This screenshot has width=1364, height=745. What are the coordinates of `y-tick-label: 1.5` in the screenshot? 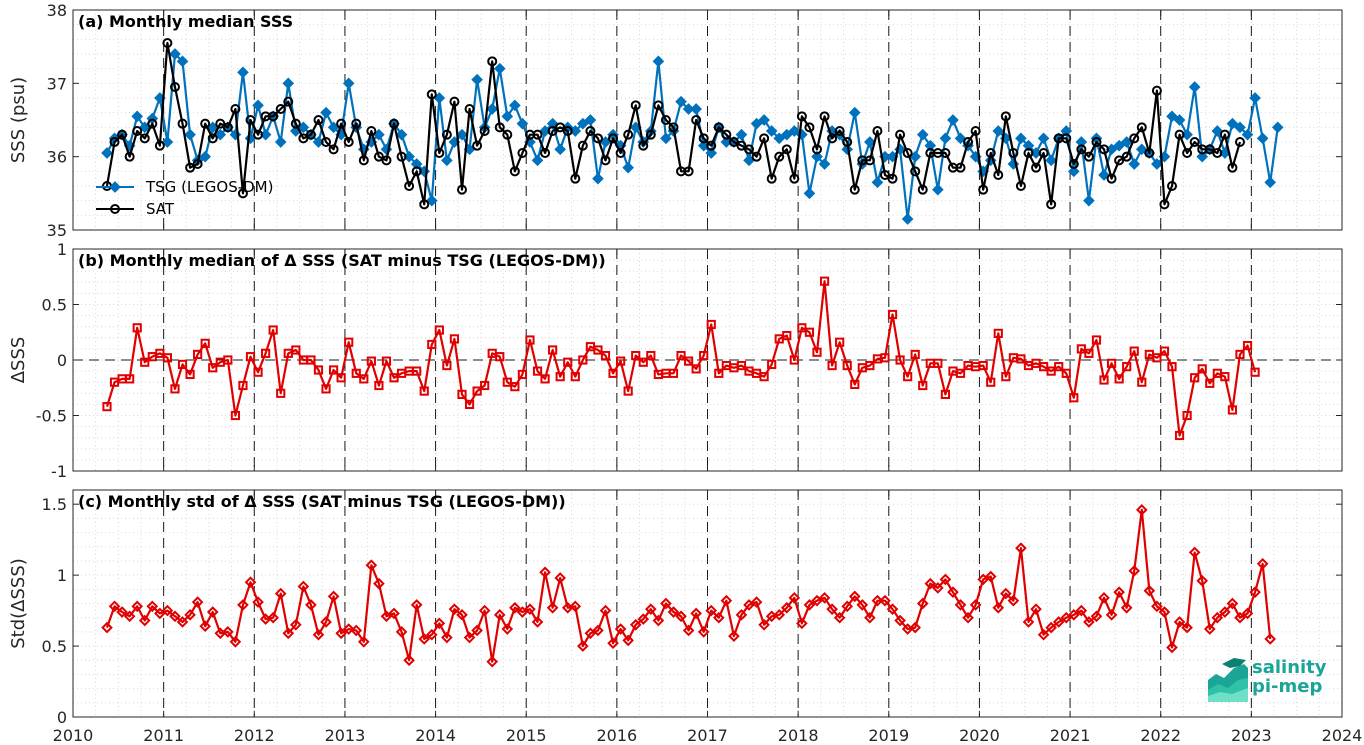 It's located at (54, 504).